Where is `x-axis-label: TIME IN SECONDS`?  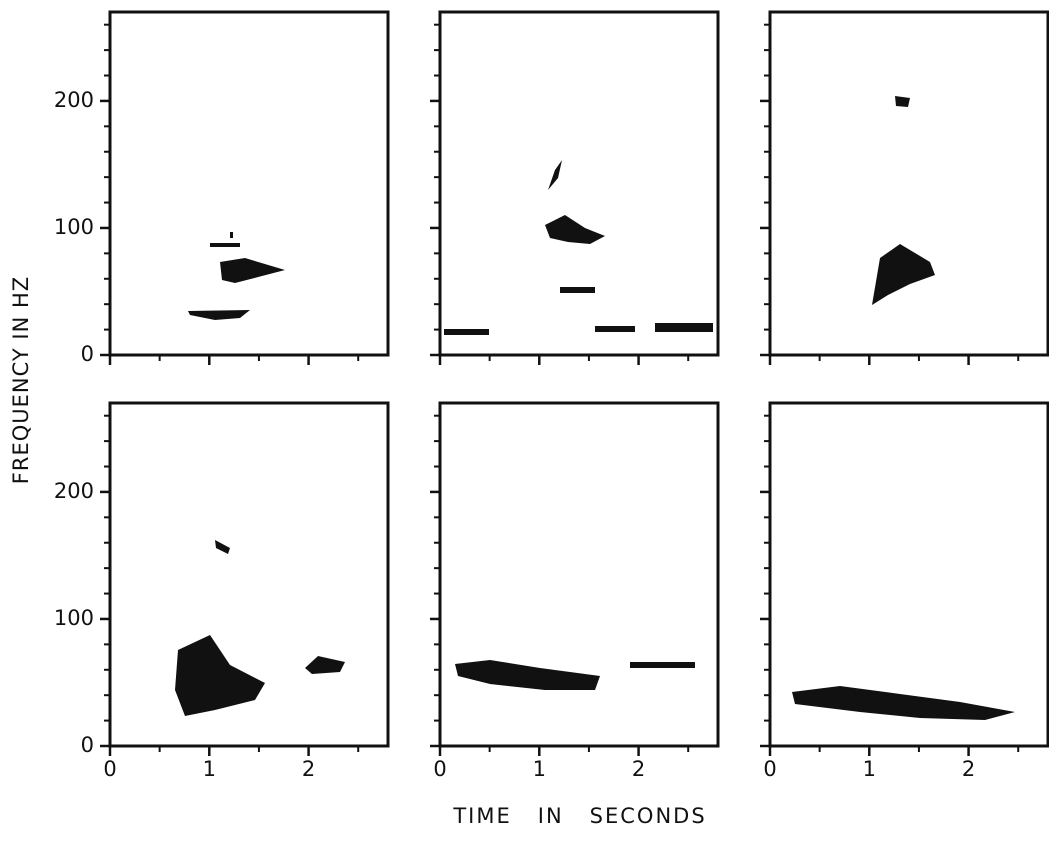
x-axis-label: TIME IN SECONDS is located at coordinates (579, 816).